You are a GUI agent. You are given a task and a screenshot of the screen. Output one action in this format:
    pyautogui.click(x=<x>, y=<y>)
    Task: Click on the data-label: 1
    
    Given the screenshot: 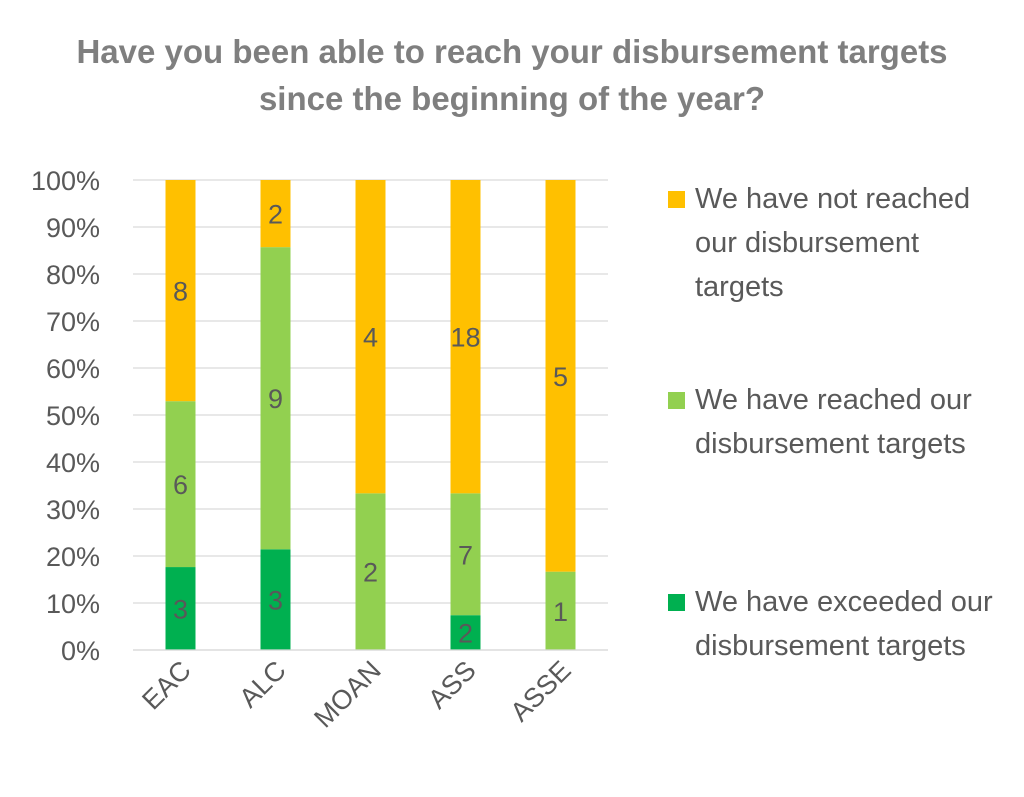 What is the action you would take?
    pyautogui.click(x=560, y=612)
    